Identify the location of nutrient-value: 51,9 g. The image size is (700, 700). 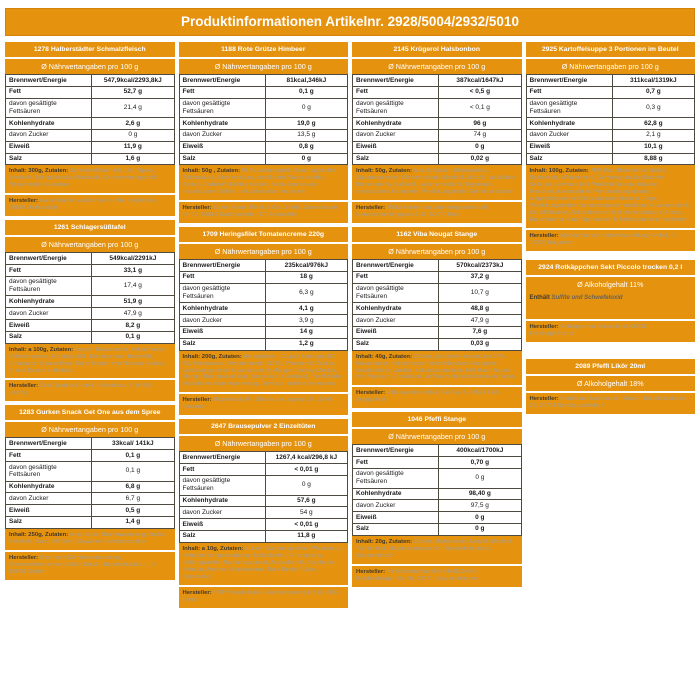
(133, 302).